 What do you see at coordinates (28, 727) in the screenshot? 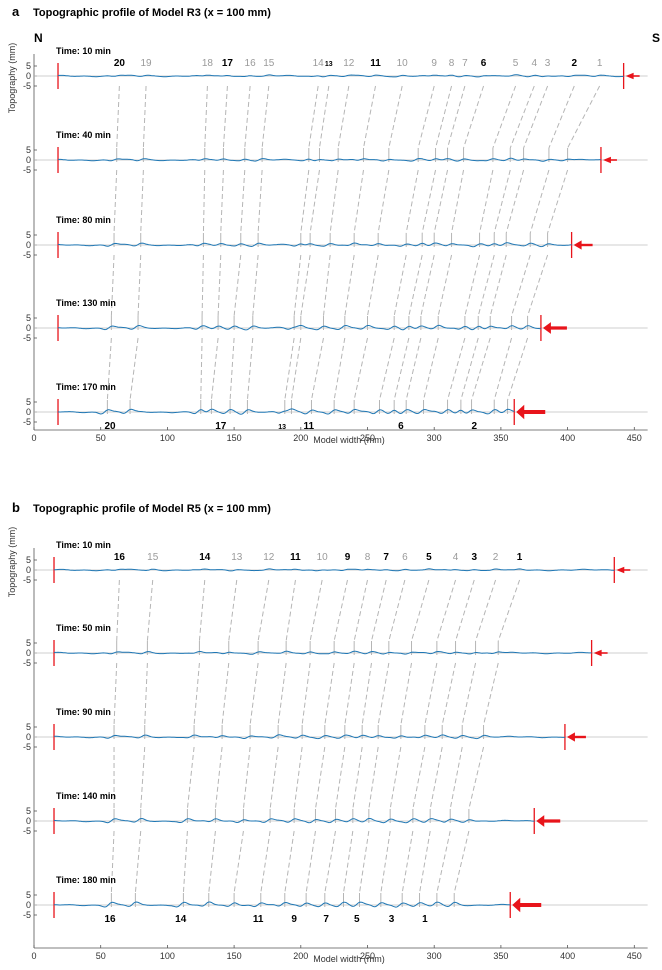
I see `y-tick-label: 5` at bounding box center [28, 727].